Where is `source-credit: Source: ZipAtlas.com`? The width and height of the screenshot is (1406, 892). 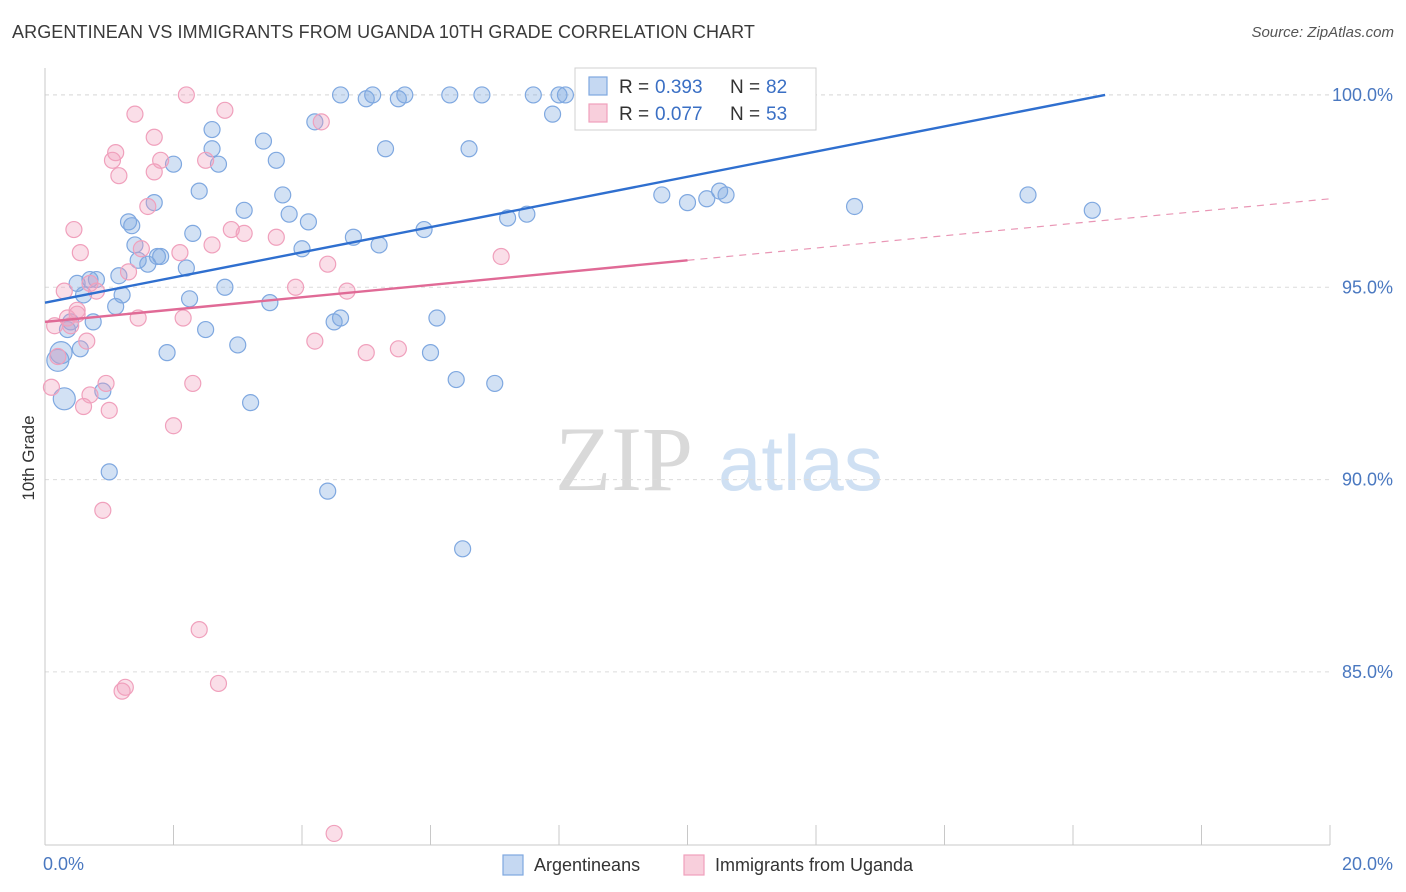
source-credit: Source: ZipAtlas.com is located at coordinates (1322, 32).